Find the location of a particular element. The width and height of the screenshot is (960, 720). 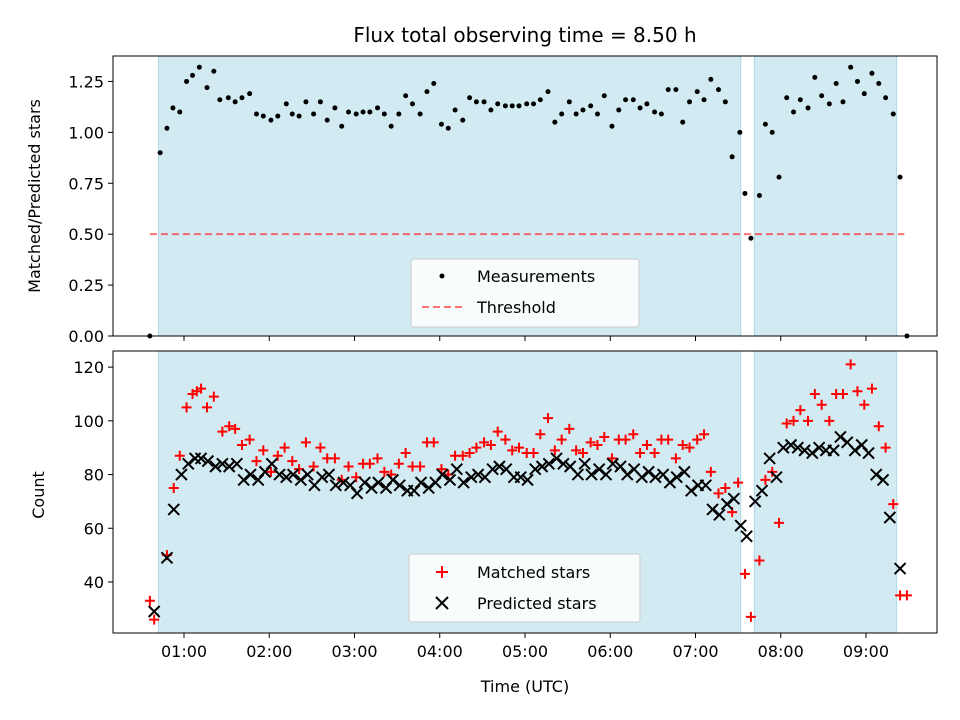

y-tick-label: 80 is located at coordinates (94, 475).